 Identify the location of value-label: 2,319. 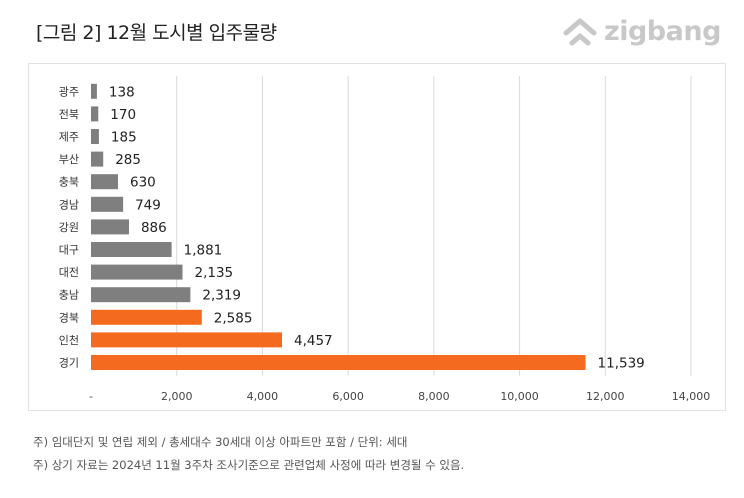
(221, 296).